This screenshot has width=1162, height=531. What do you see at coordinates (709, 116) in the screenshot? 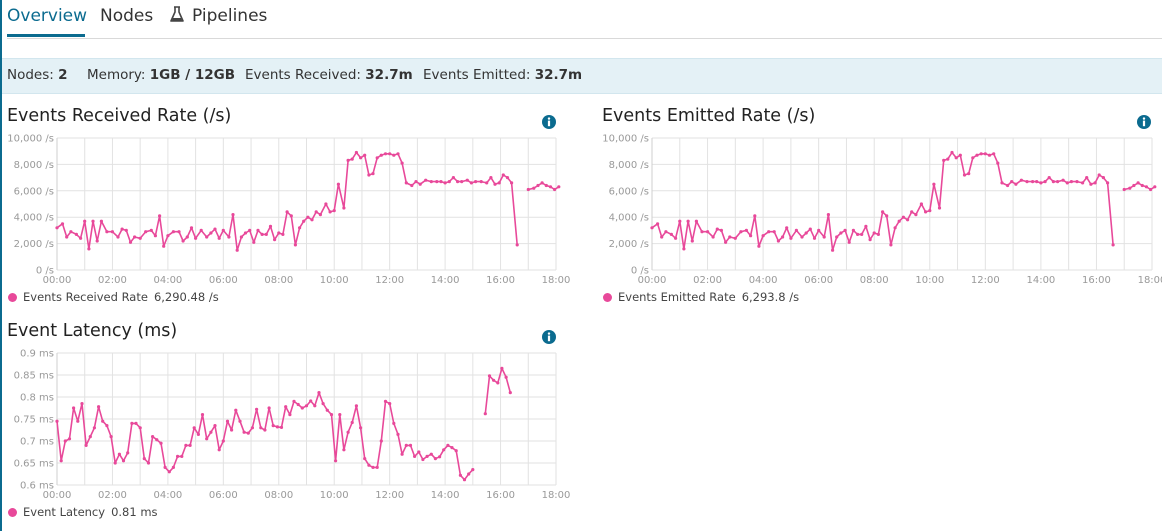
I see `emitted-rate-title: Events Emitted Rate (/s)` at bounding box center [709, 116].